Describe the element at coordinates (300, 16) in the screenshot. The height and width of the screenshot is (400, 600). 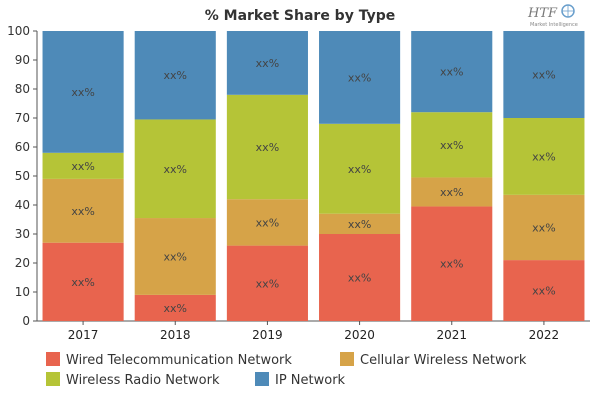
I see `chart-title: % Market Share by Type` at that location.